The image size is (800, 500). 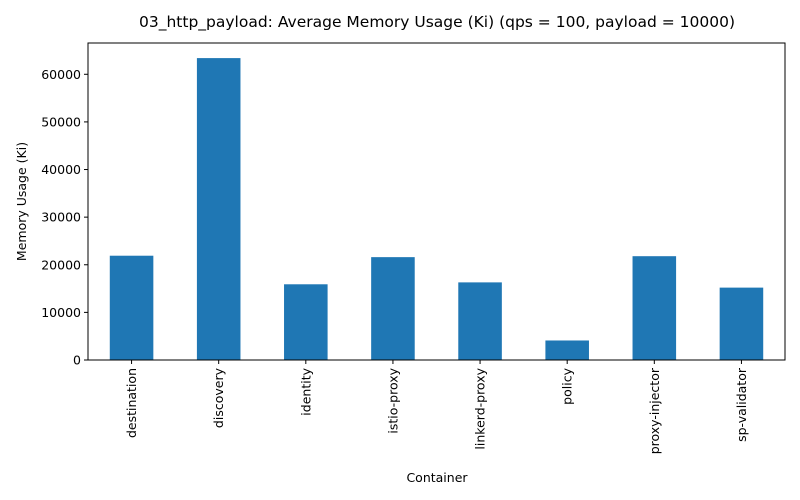 I want to click on y-axis: 0 10000 20000 30000 40000 50000 60000, so click(x=64, y=217).